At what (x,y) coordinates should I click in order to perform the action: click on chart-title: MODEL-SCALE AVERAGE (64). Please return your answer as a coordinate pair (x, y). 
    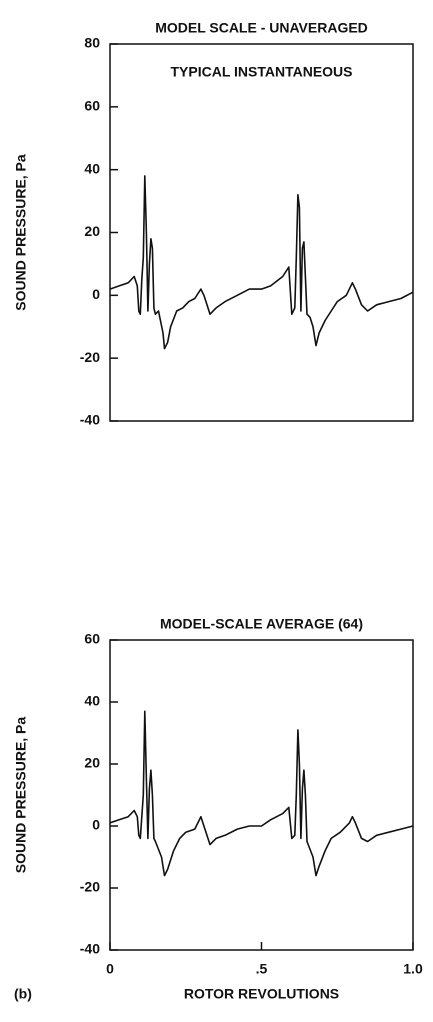
    Looking at the image, I should click on (261, 624).